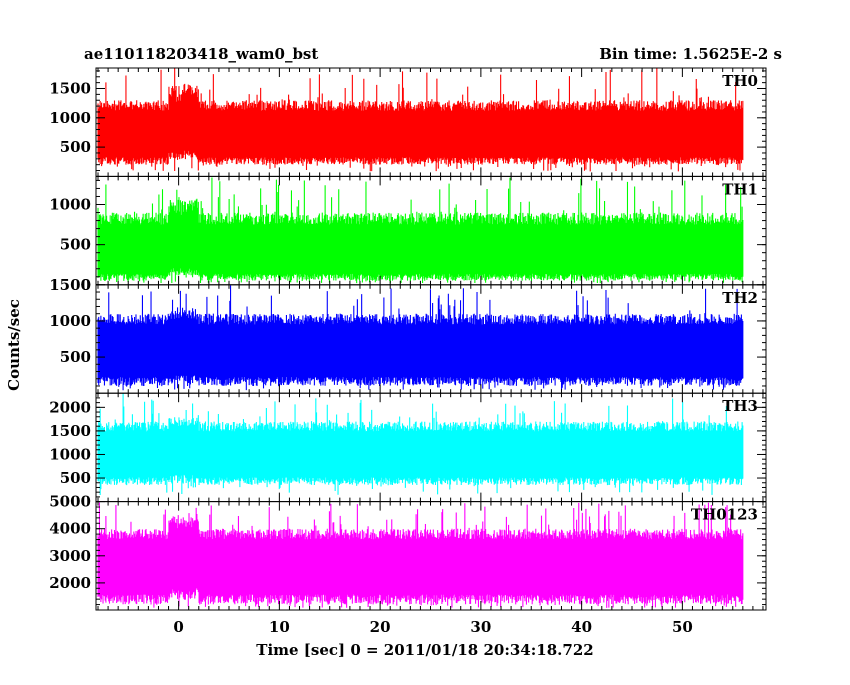  I want to click on series-th1-band, so click(420, 250).